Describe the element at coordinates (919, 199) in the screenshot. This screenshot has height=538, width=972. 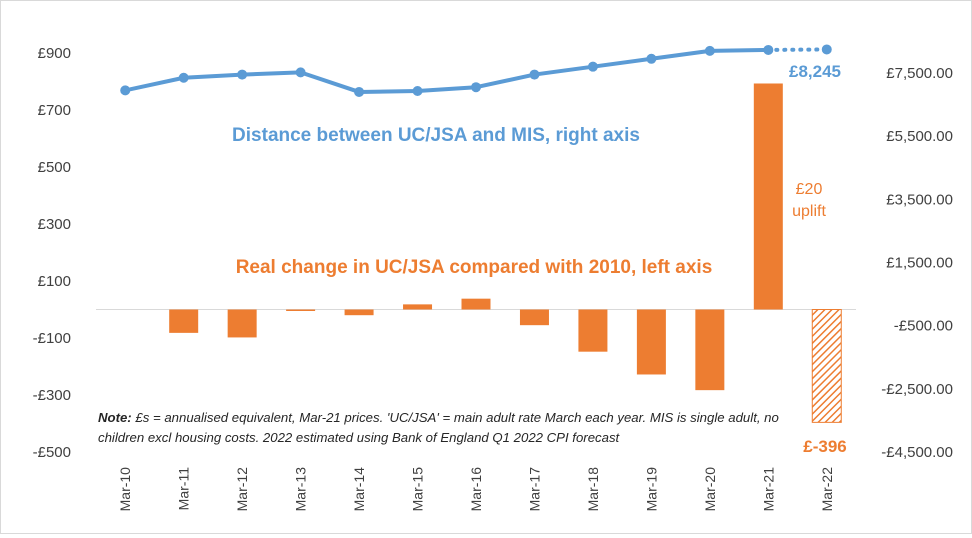
I see `right-tick-label: £3,500.00` at that location.